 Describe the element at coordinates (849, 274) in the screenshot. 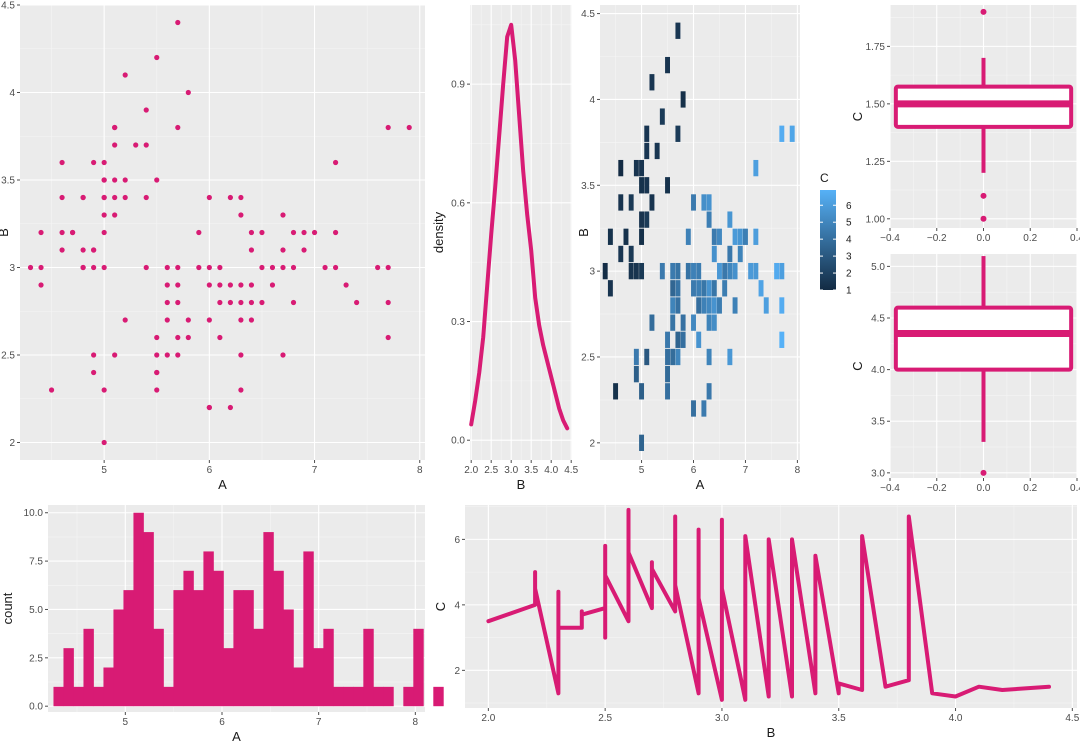

I see `legend-tick-label: 2` at that location.